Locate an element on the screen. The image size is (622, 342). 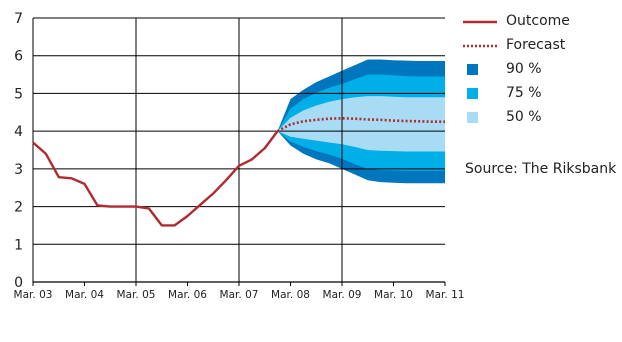
band-75-swatch is located at coordinates (472, 93).